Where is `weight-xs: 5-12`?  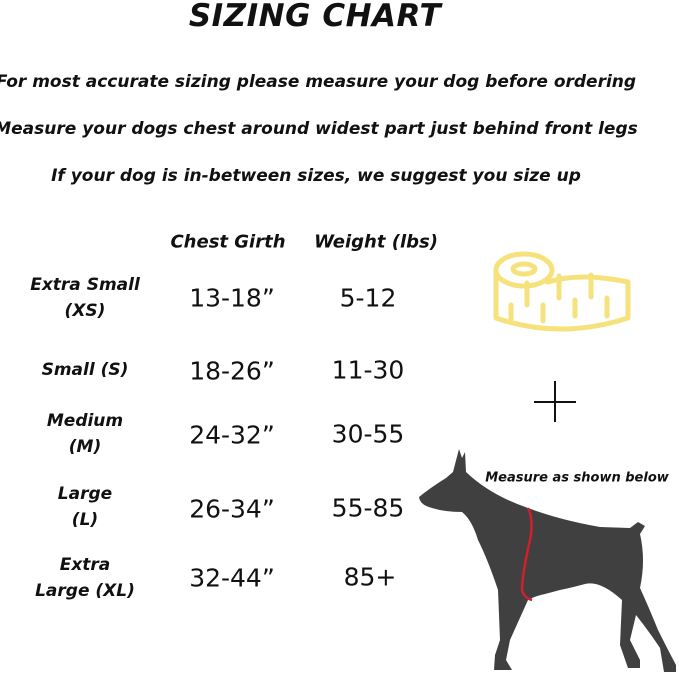
weight-xs: 5-12 is located at coordinates (368, 298).